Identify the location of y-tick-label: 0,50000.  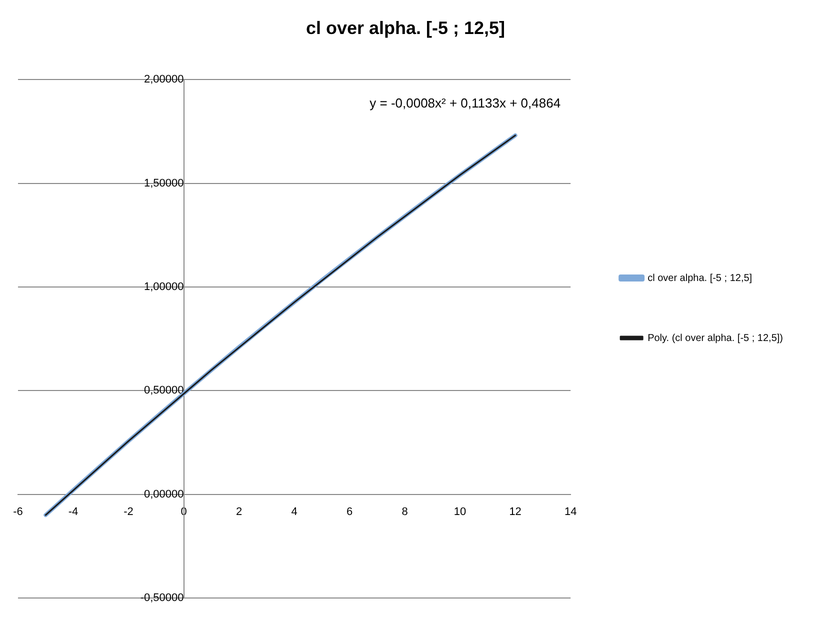
(164, 390).